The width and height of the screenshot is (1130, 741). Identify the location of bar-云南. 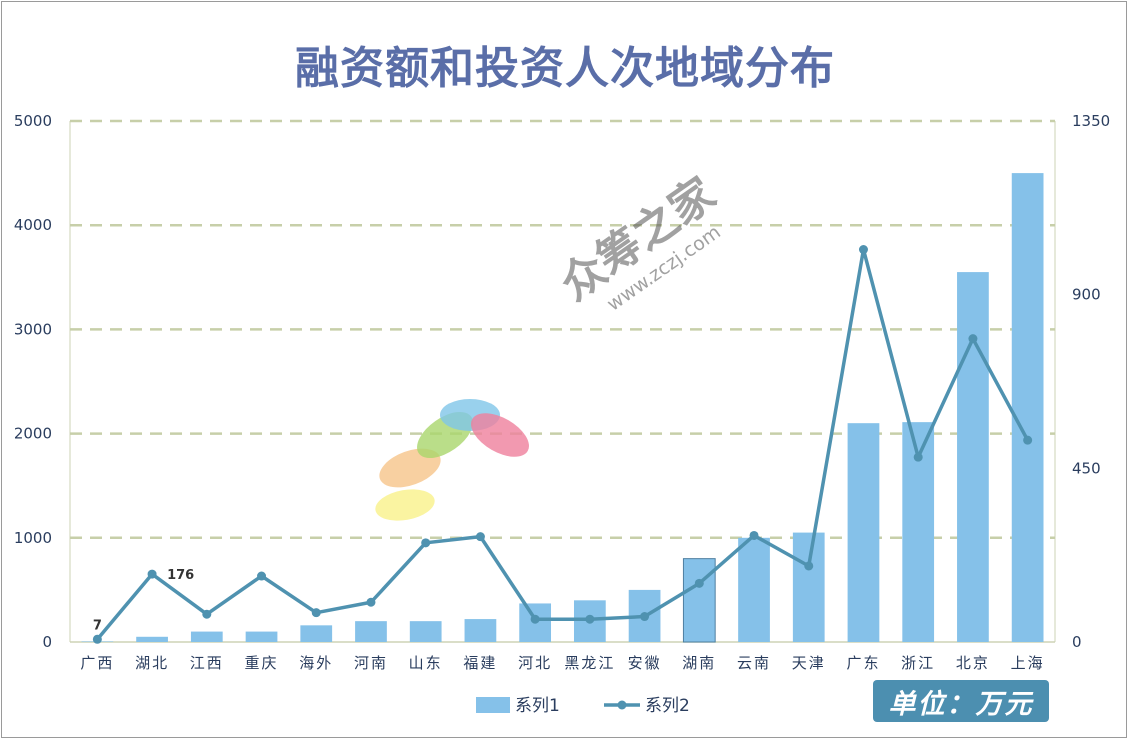
(754, 589).